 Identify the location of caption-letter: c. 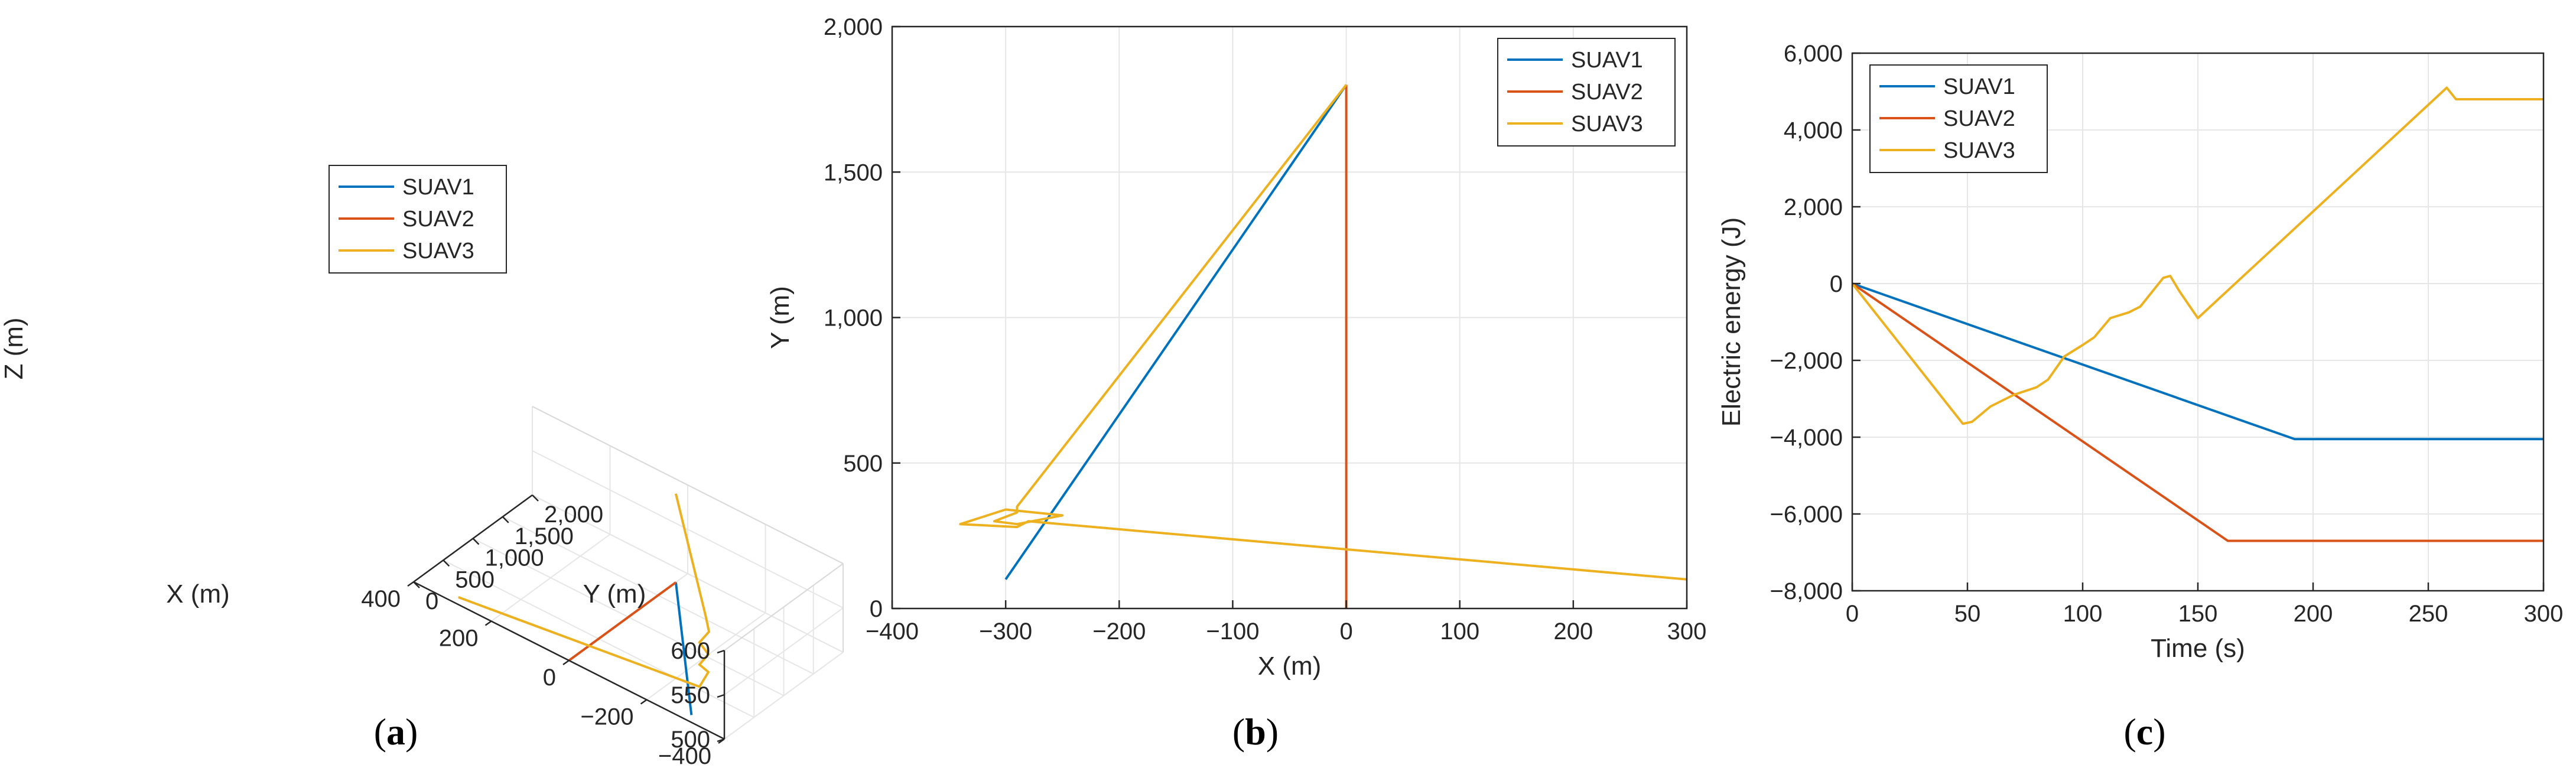
(2145, 732).